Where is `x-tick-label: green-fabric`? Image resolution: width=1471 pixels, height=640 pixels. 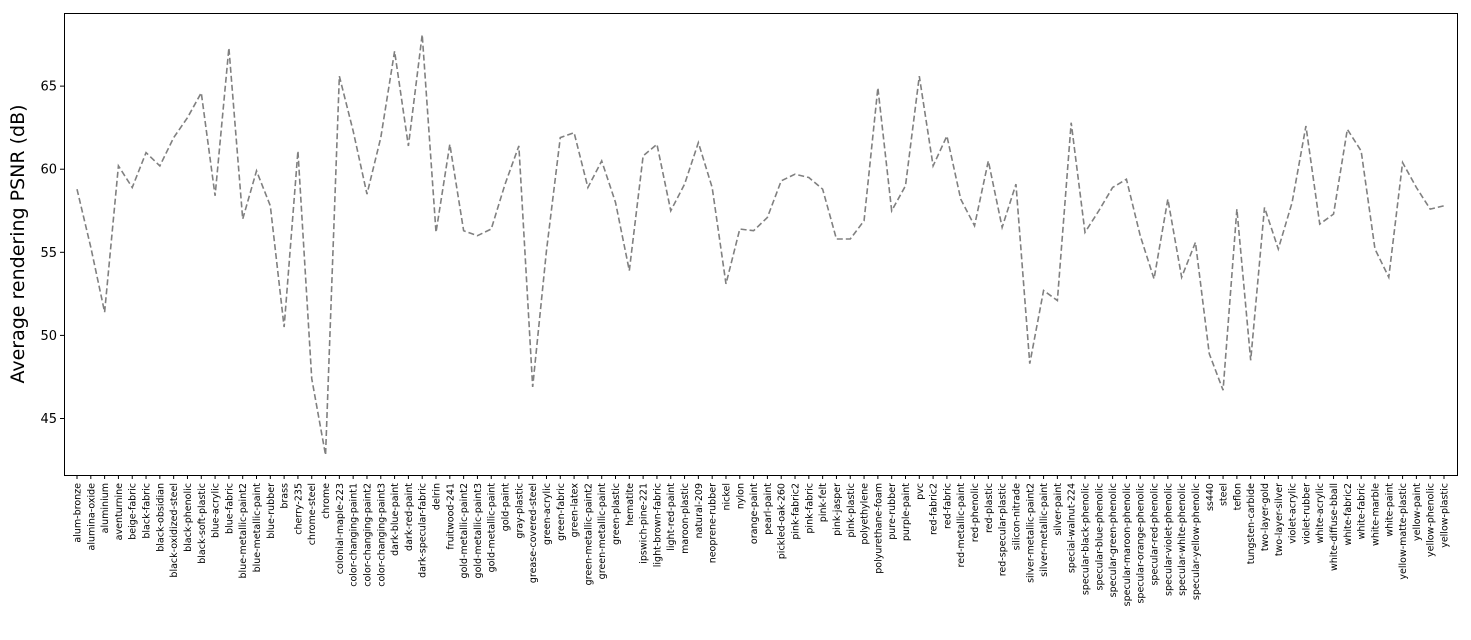 x-tick-label: green-fabric is located at coordinates (561, 512).